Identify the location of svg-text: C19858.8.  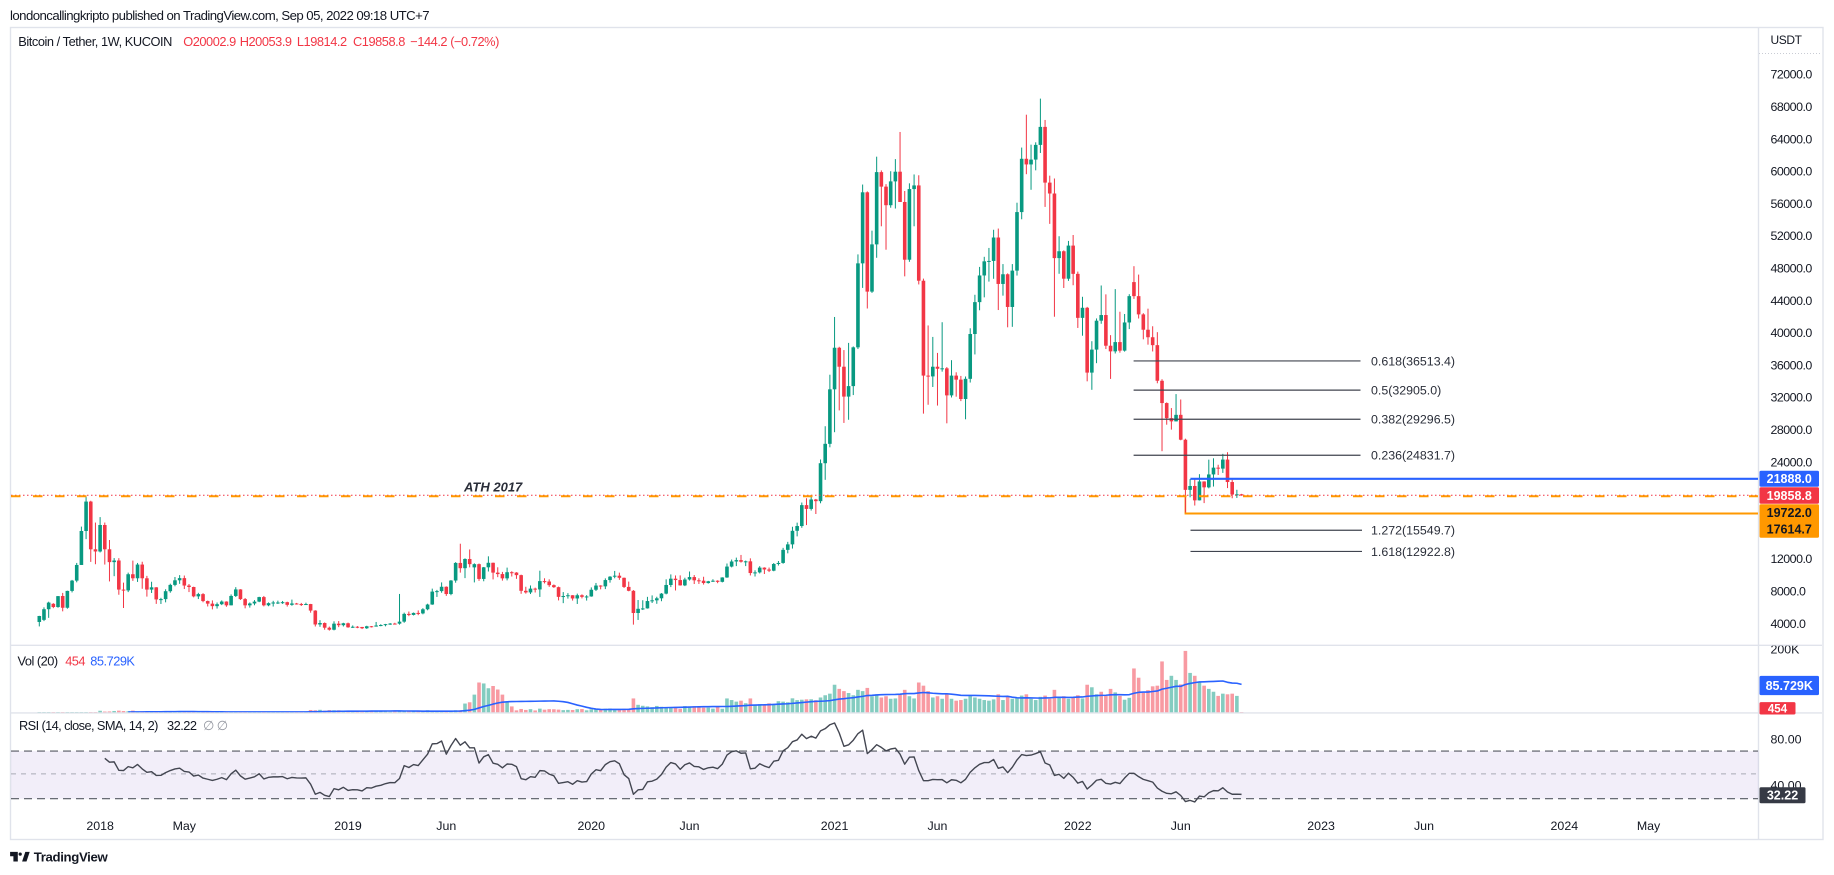
(379, 41).